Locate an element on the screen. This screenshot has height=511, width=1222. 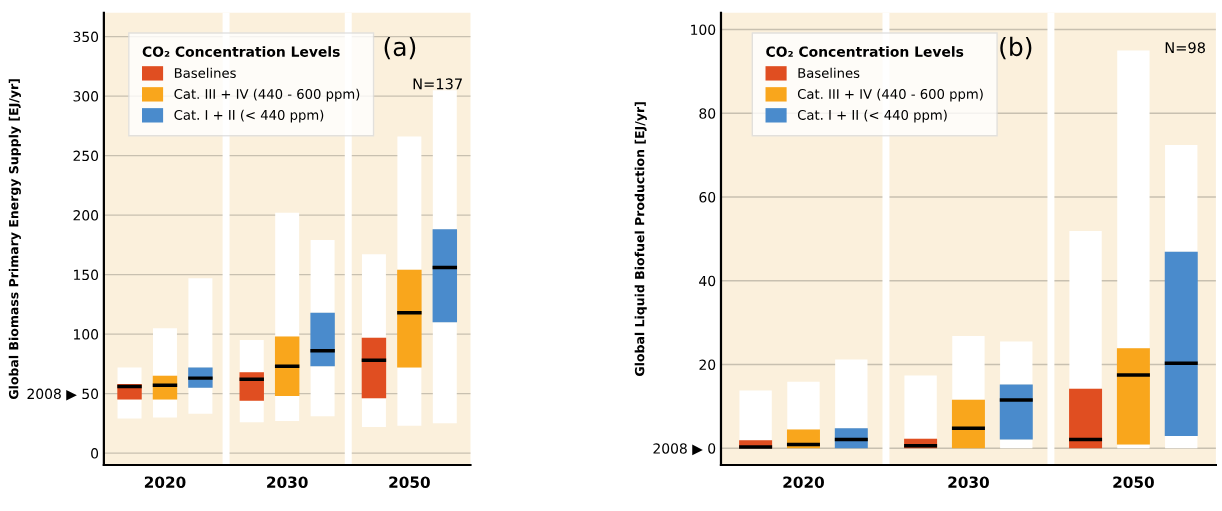
y-tick-label: 2008 ▶ 0 is located at coordinates (684, 449).